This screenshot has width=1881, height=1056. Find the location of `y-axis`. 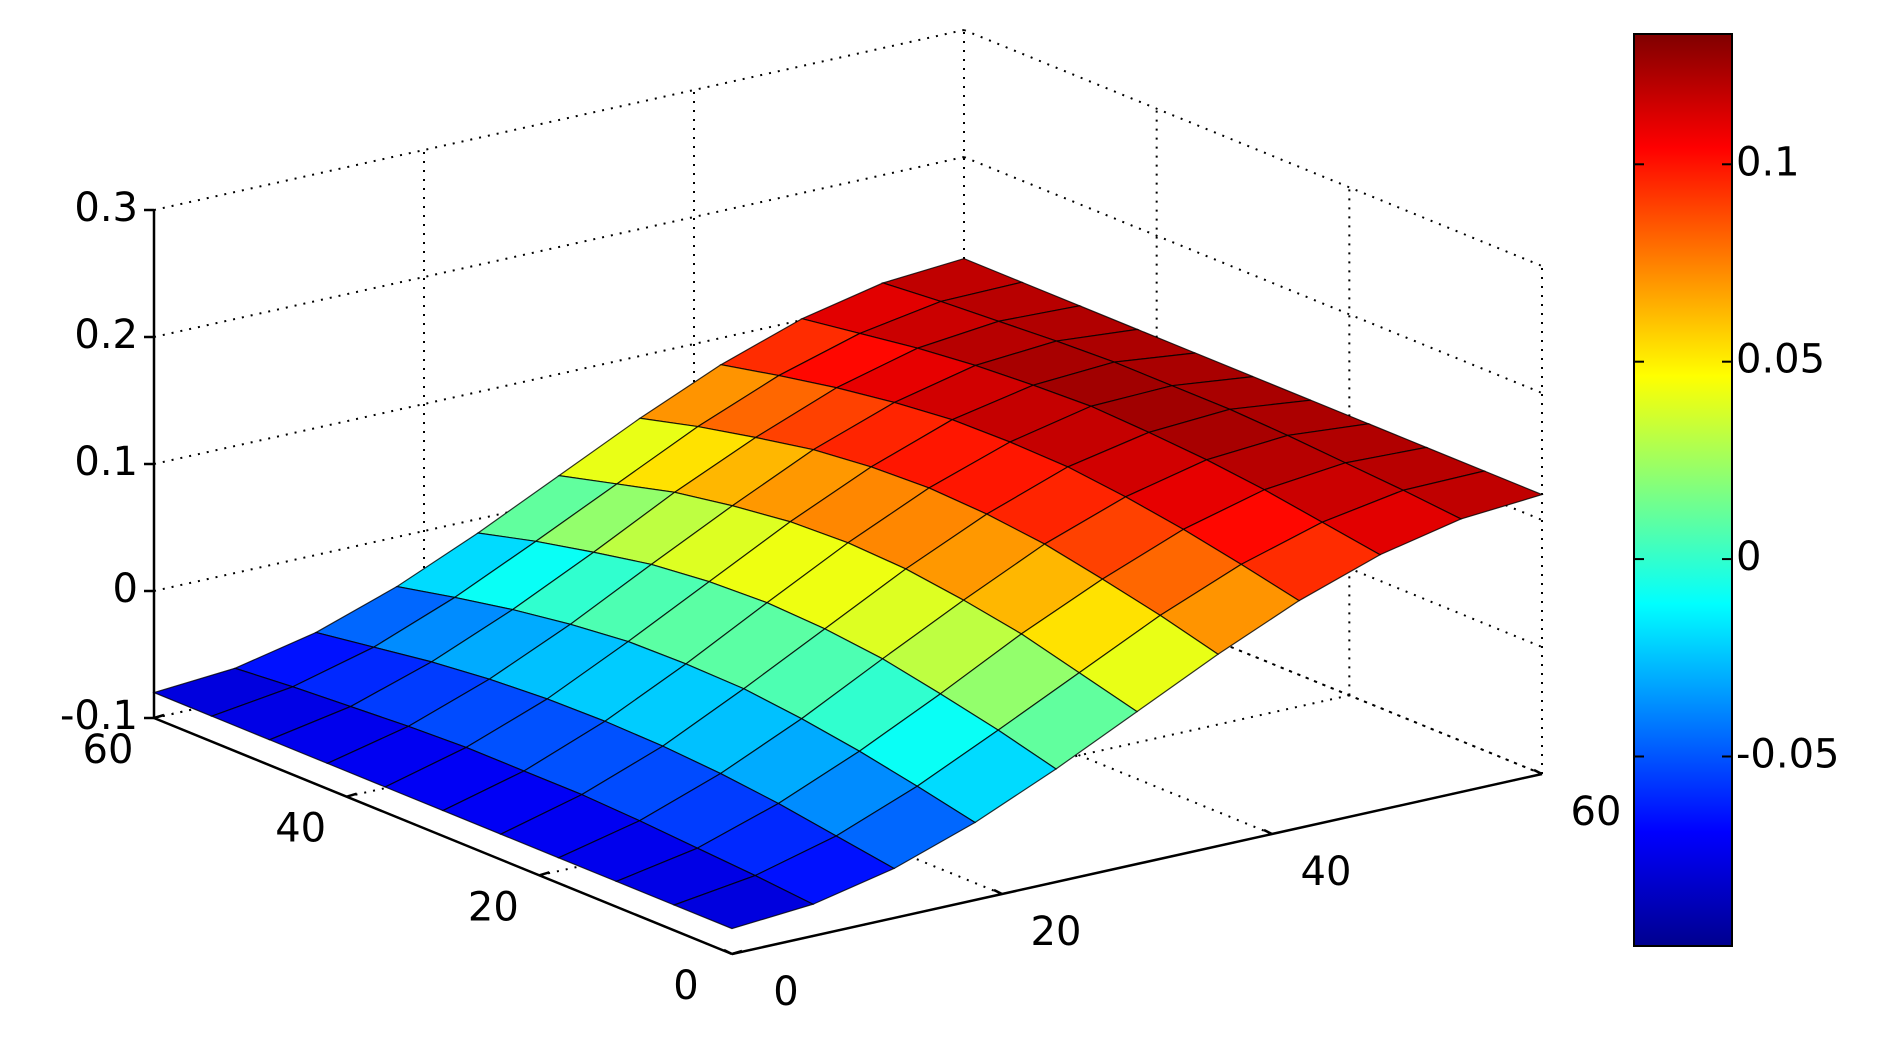

y-axis is located at coordinates (443, 836).